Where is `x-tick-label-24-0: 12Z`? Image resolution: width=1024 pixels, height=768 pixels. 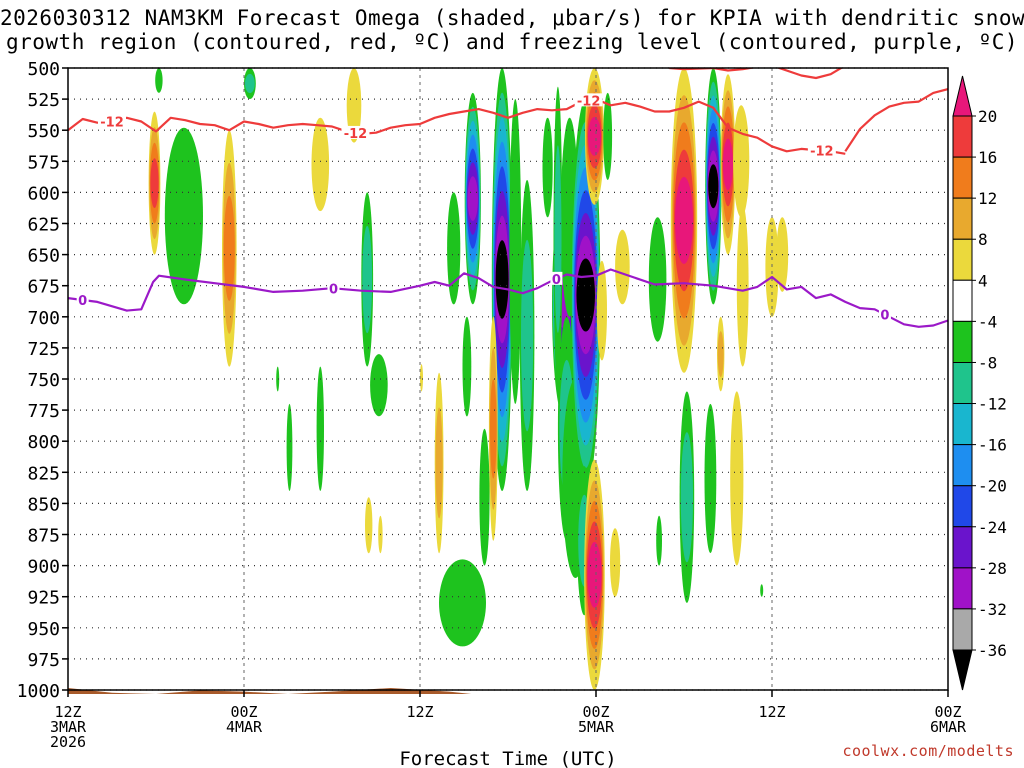 x-tick-label-24-0: 12Z is located at coordinates (419, 712).